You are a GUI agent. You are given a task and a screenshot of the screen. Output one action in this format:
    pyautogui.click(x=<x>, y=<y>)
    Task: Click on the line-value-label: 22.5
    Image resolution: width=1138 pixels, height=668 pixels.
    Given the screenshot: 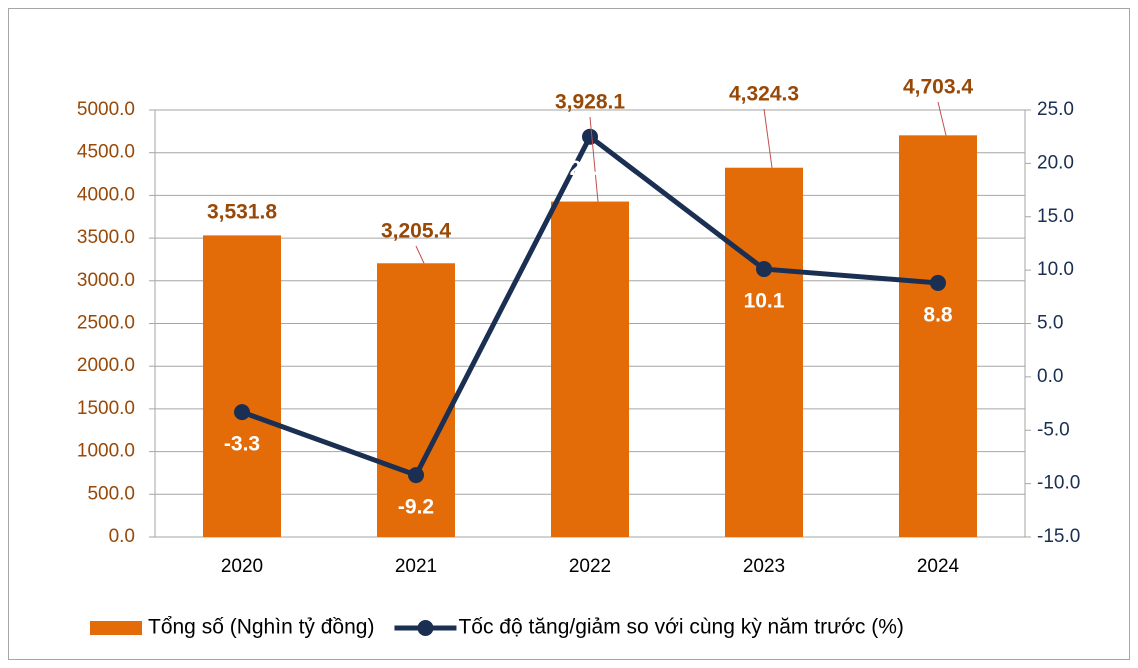 What is the action you would take?
    pyautogui.click(x=590, y=168)
    